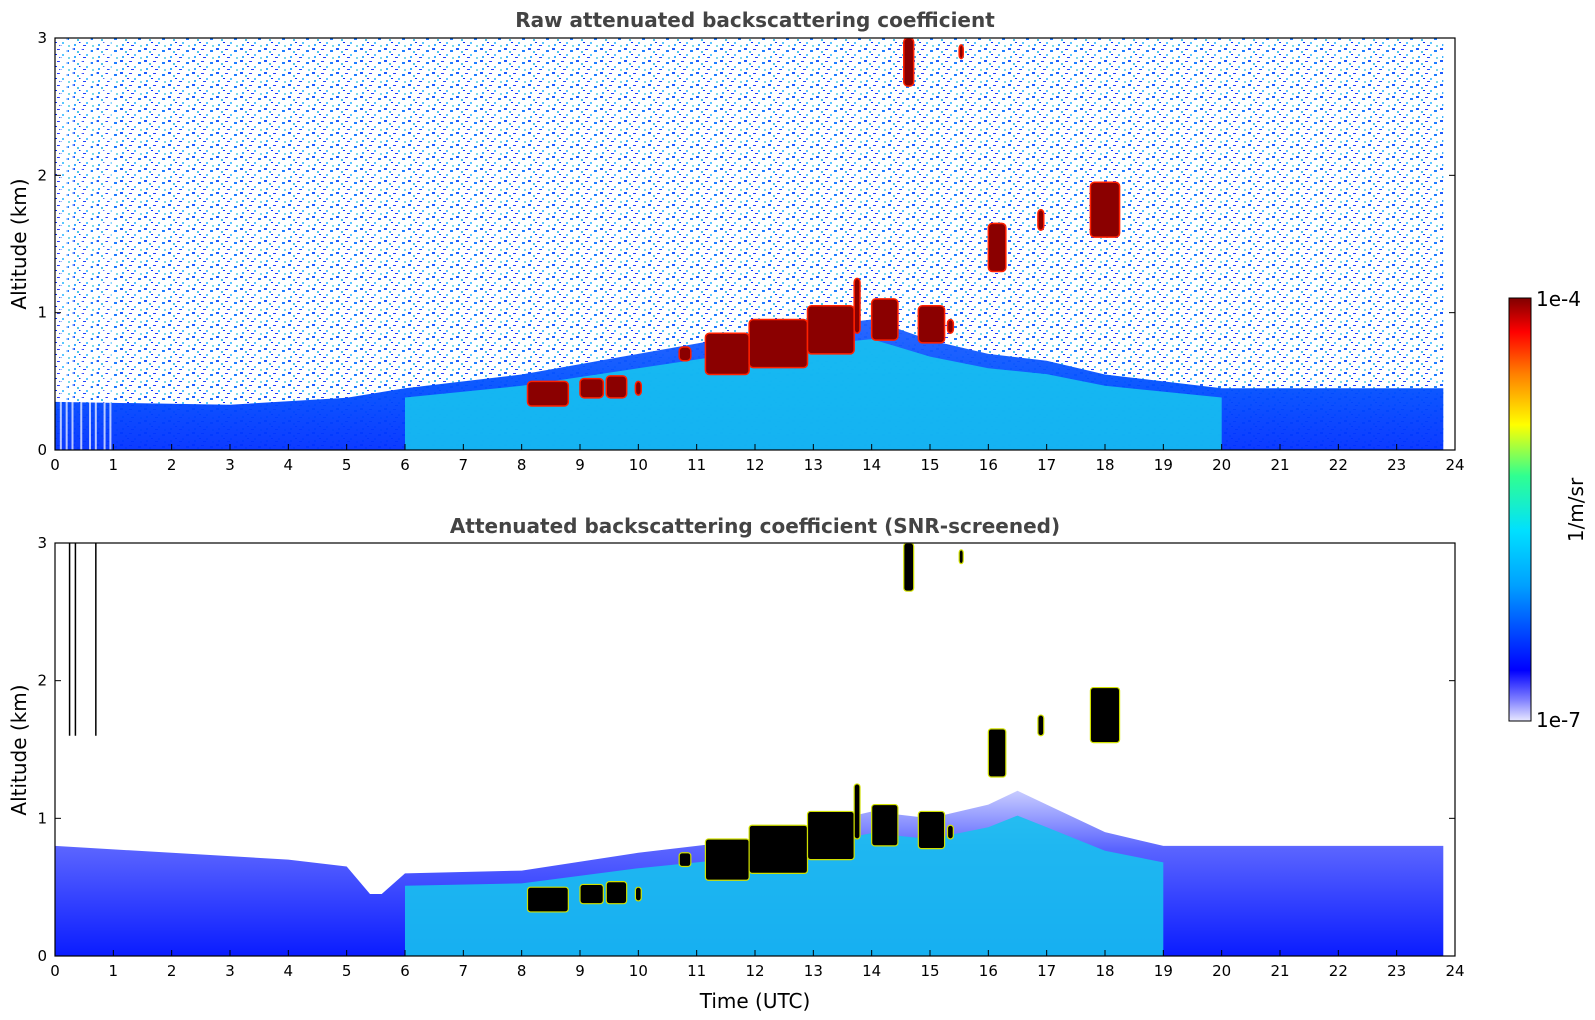 The width and height of the screenshot is (1595, 1020). Describe the element at coordinates (1558, 720) in the screenshot. I see `colorbar-min-label: 1e-7` at that location.